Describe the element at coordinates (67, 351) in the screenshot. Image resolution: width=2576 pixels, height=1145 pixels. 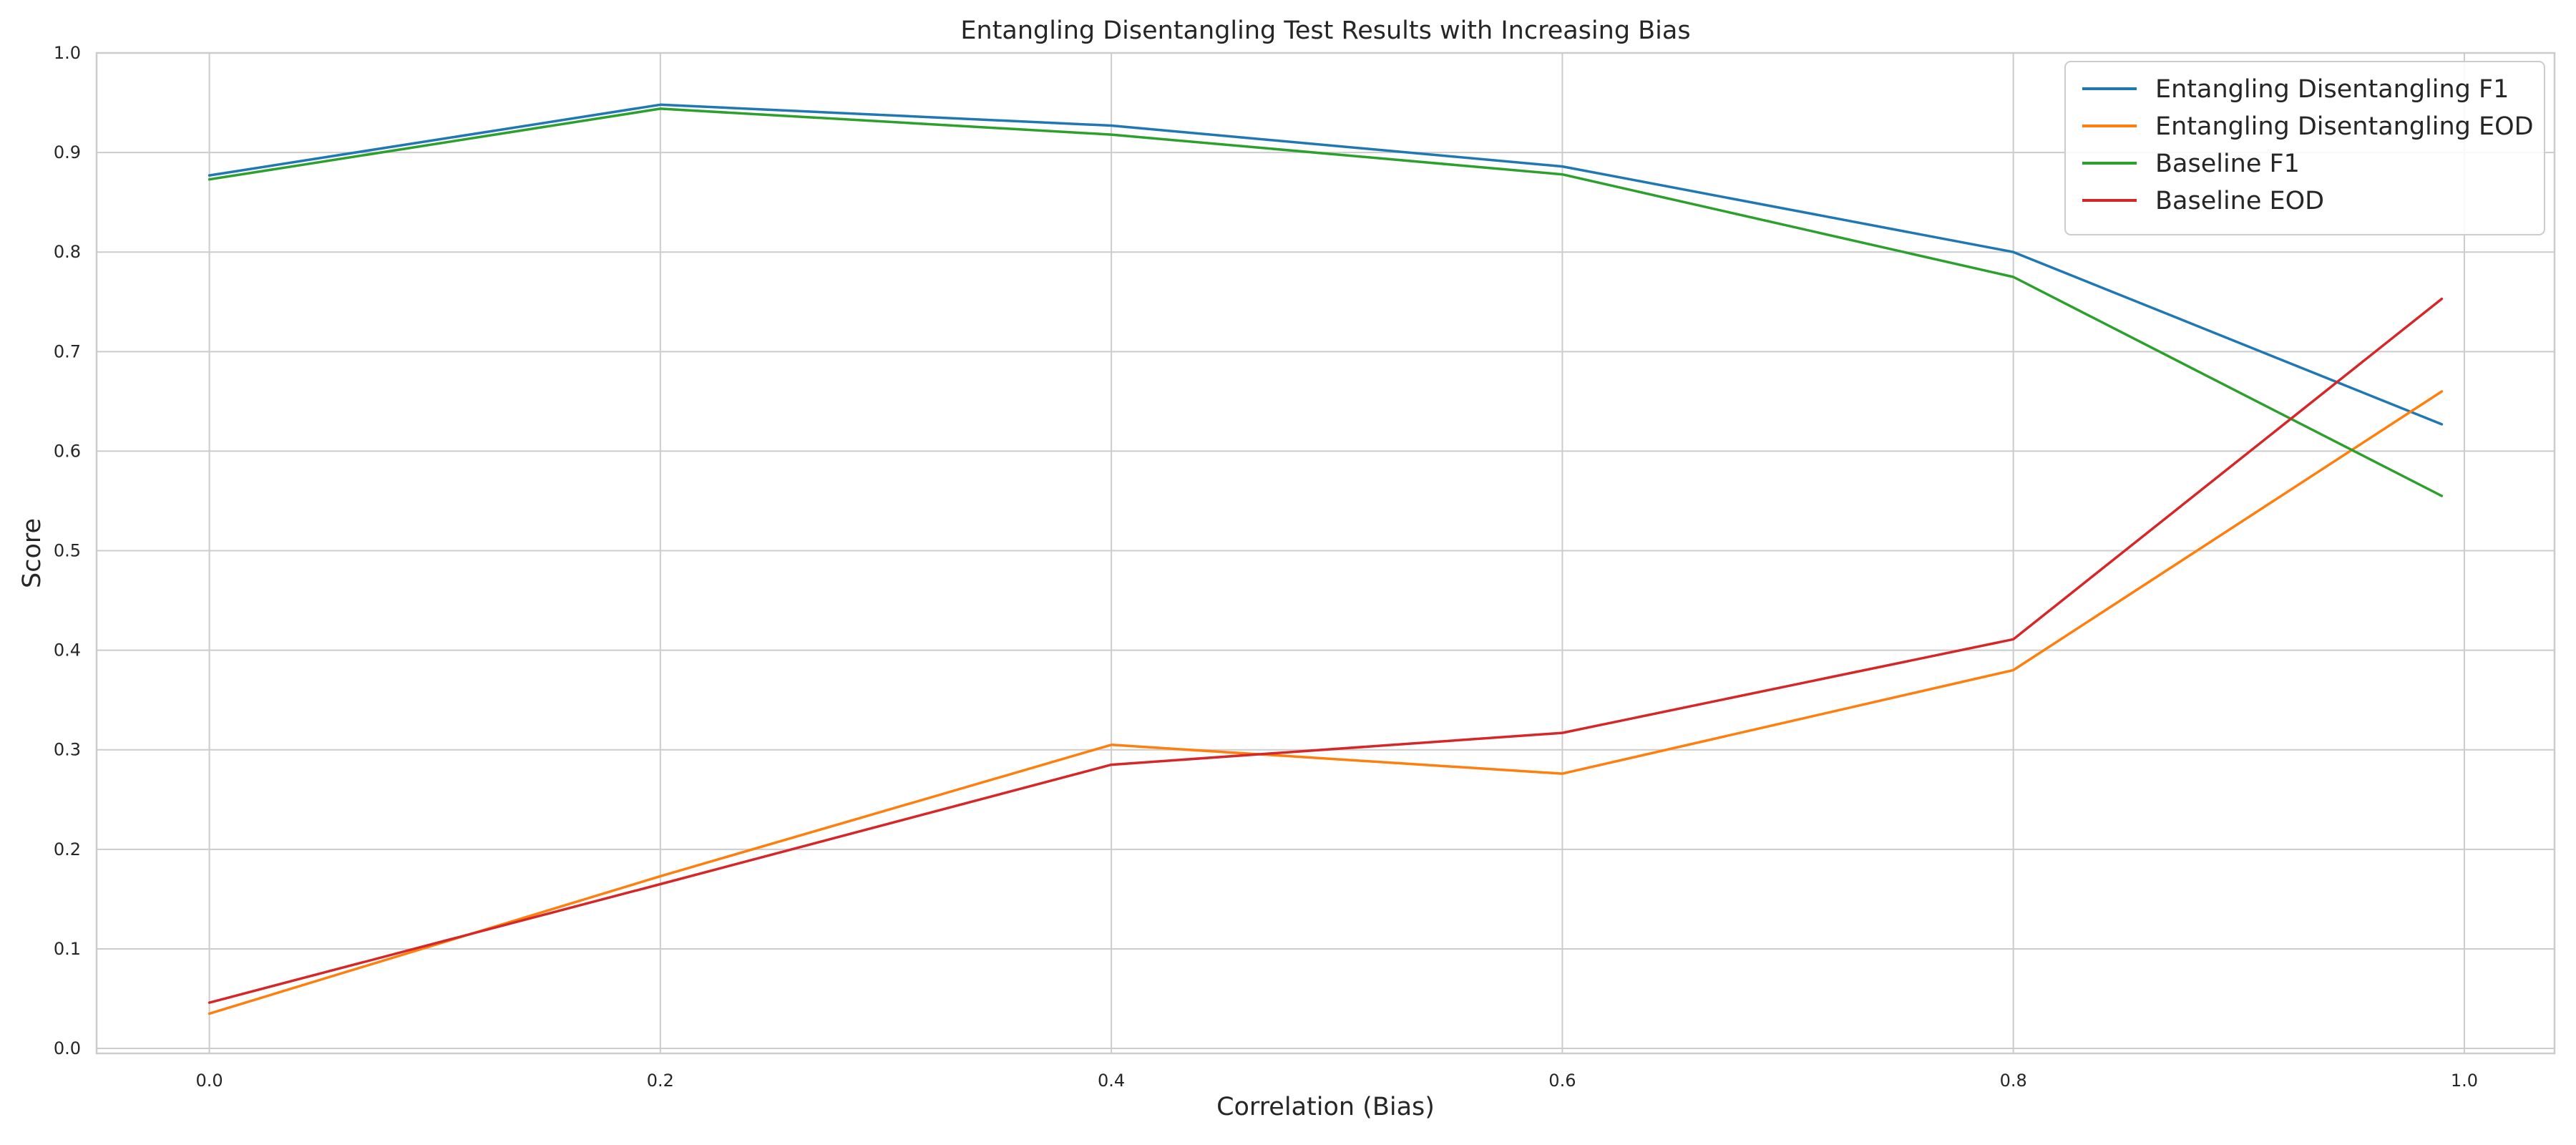
I see `y-tick-label: 0.7` at that location.